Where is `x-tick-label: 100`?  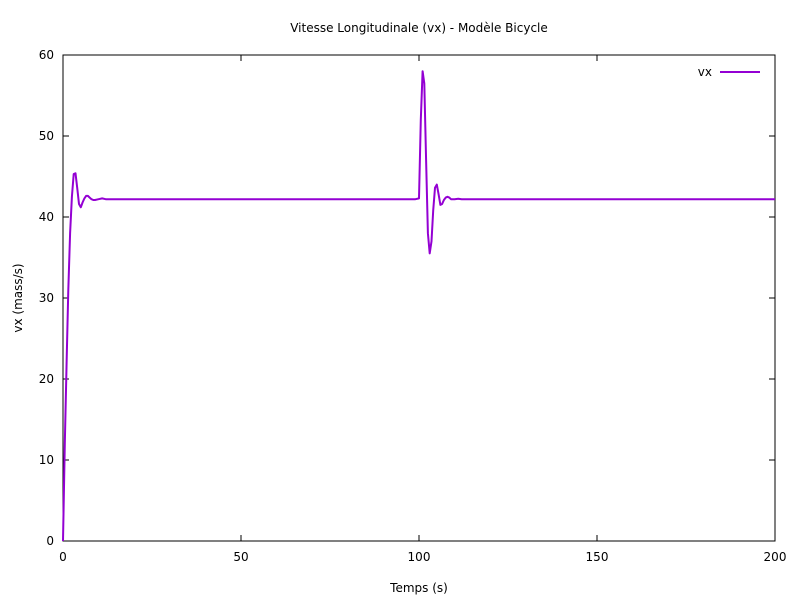 x-tick-label: 100 is located at coordinates (419, 557).